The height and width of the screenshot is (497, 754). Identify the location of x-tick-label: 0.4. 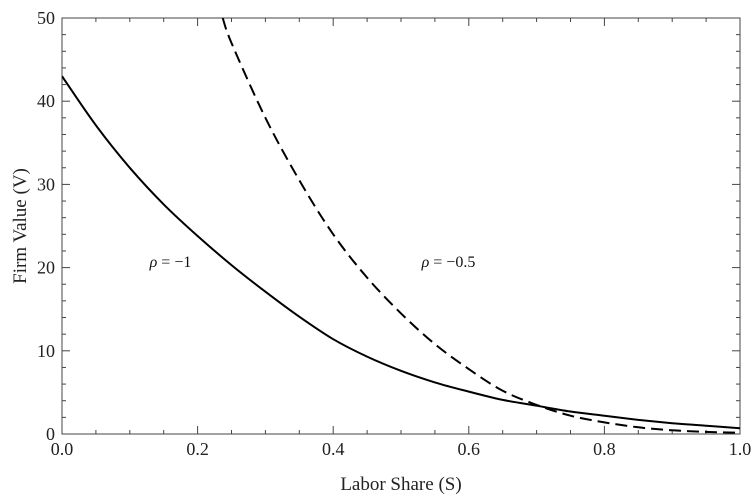
(333, 449).